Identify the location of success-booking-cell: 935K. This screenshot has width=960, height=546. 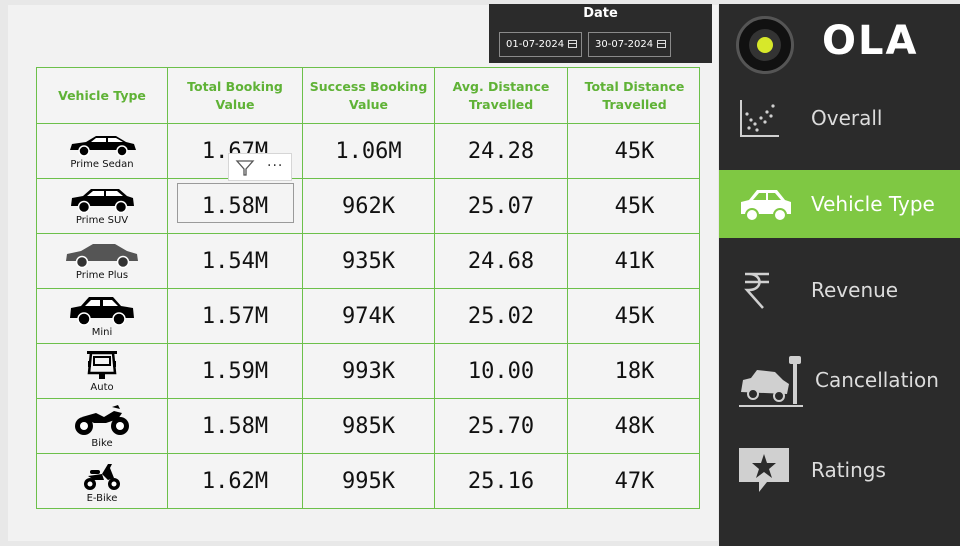
(368, 261).